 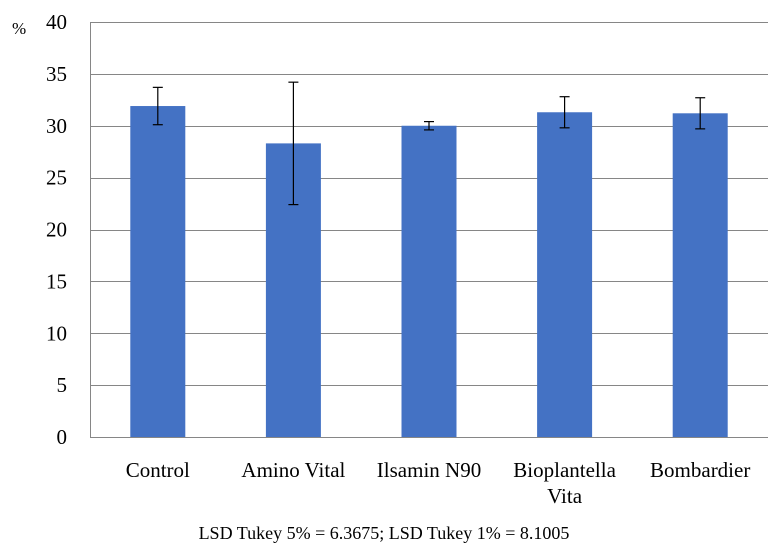 I want to click on y-tick-label: 25, so click(x=56, y=178).